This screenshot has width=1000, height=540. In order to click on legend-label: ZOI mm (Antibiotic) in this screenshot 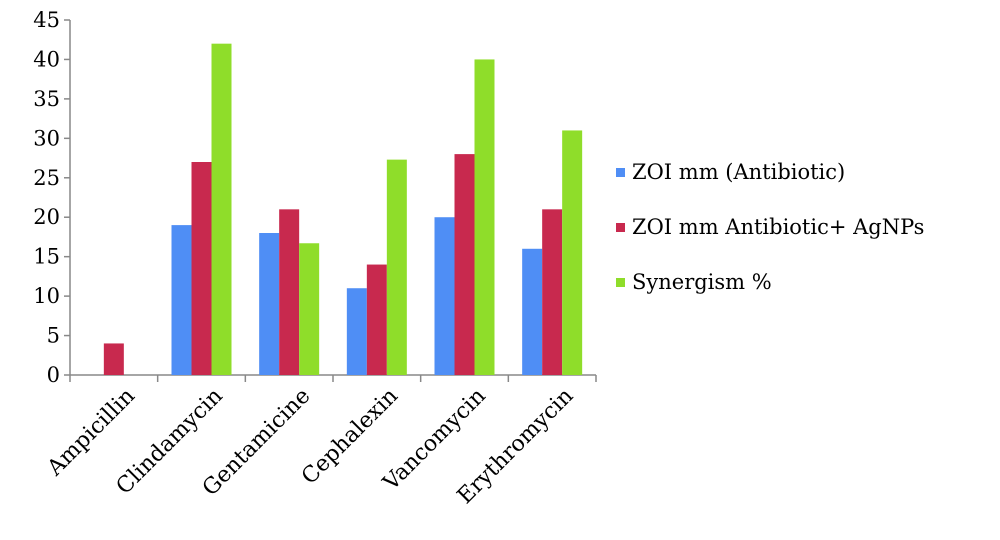, I will do `click(738, 172)`.